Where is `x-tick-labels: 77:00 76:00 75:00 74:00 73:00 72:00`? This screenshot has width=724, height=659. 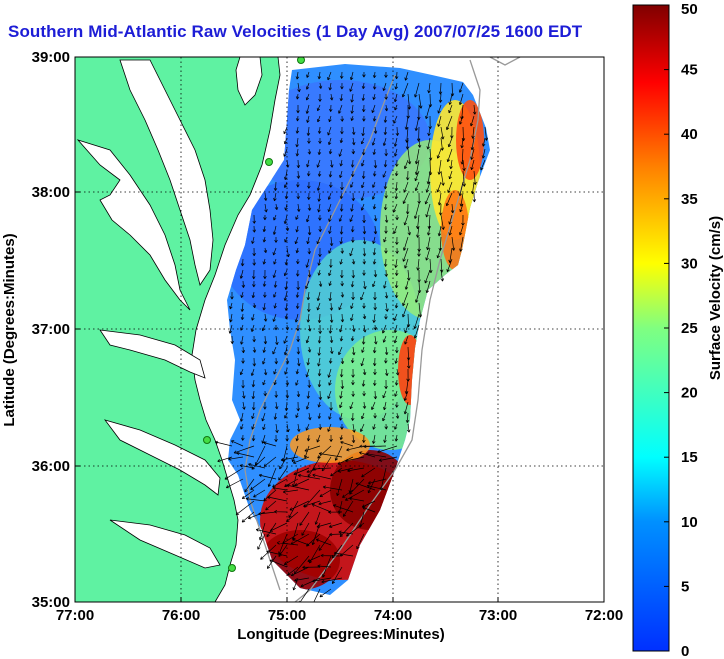
x-tick-labels: 77:00 76:00 75:00 74:00 73:00 72:00 is located at coordinates (339, 615).